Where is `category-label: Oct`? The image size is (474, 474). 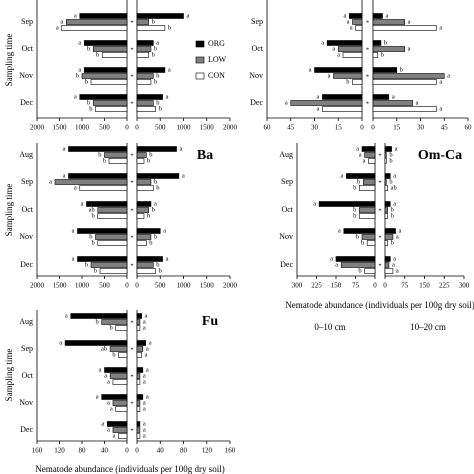 category-label: Oct is located at coordinates (27, 375).